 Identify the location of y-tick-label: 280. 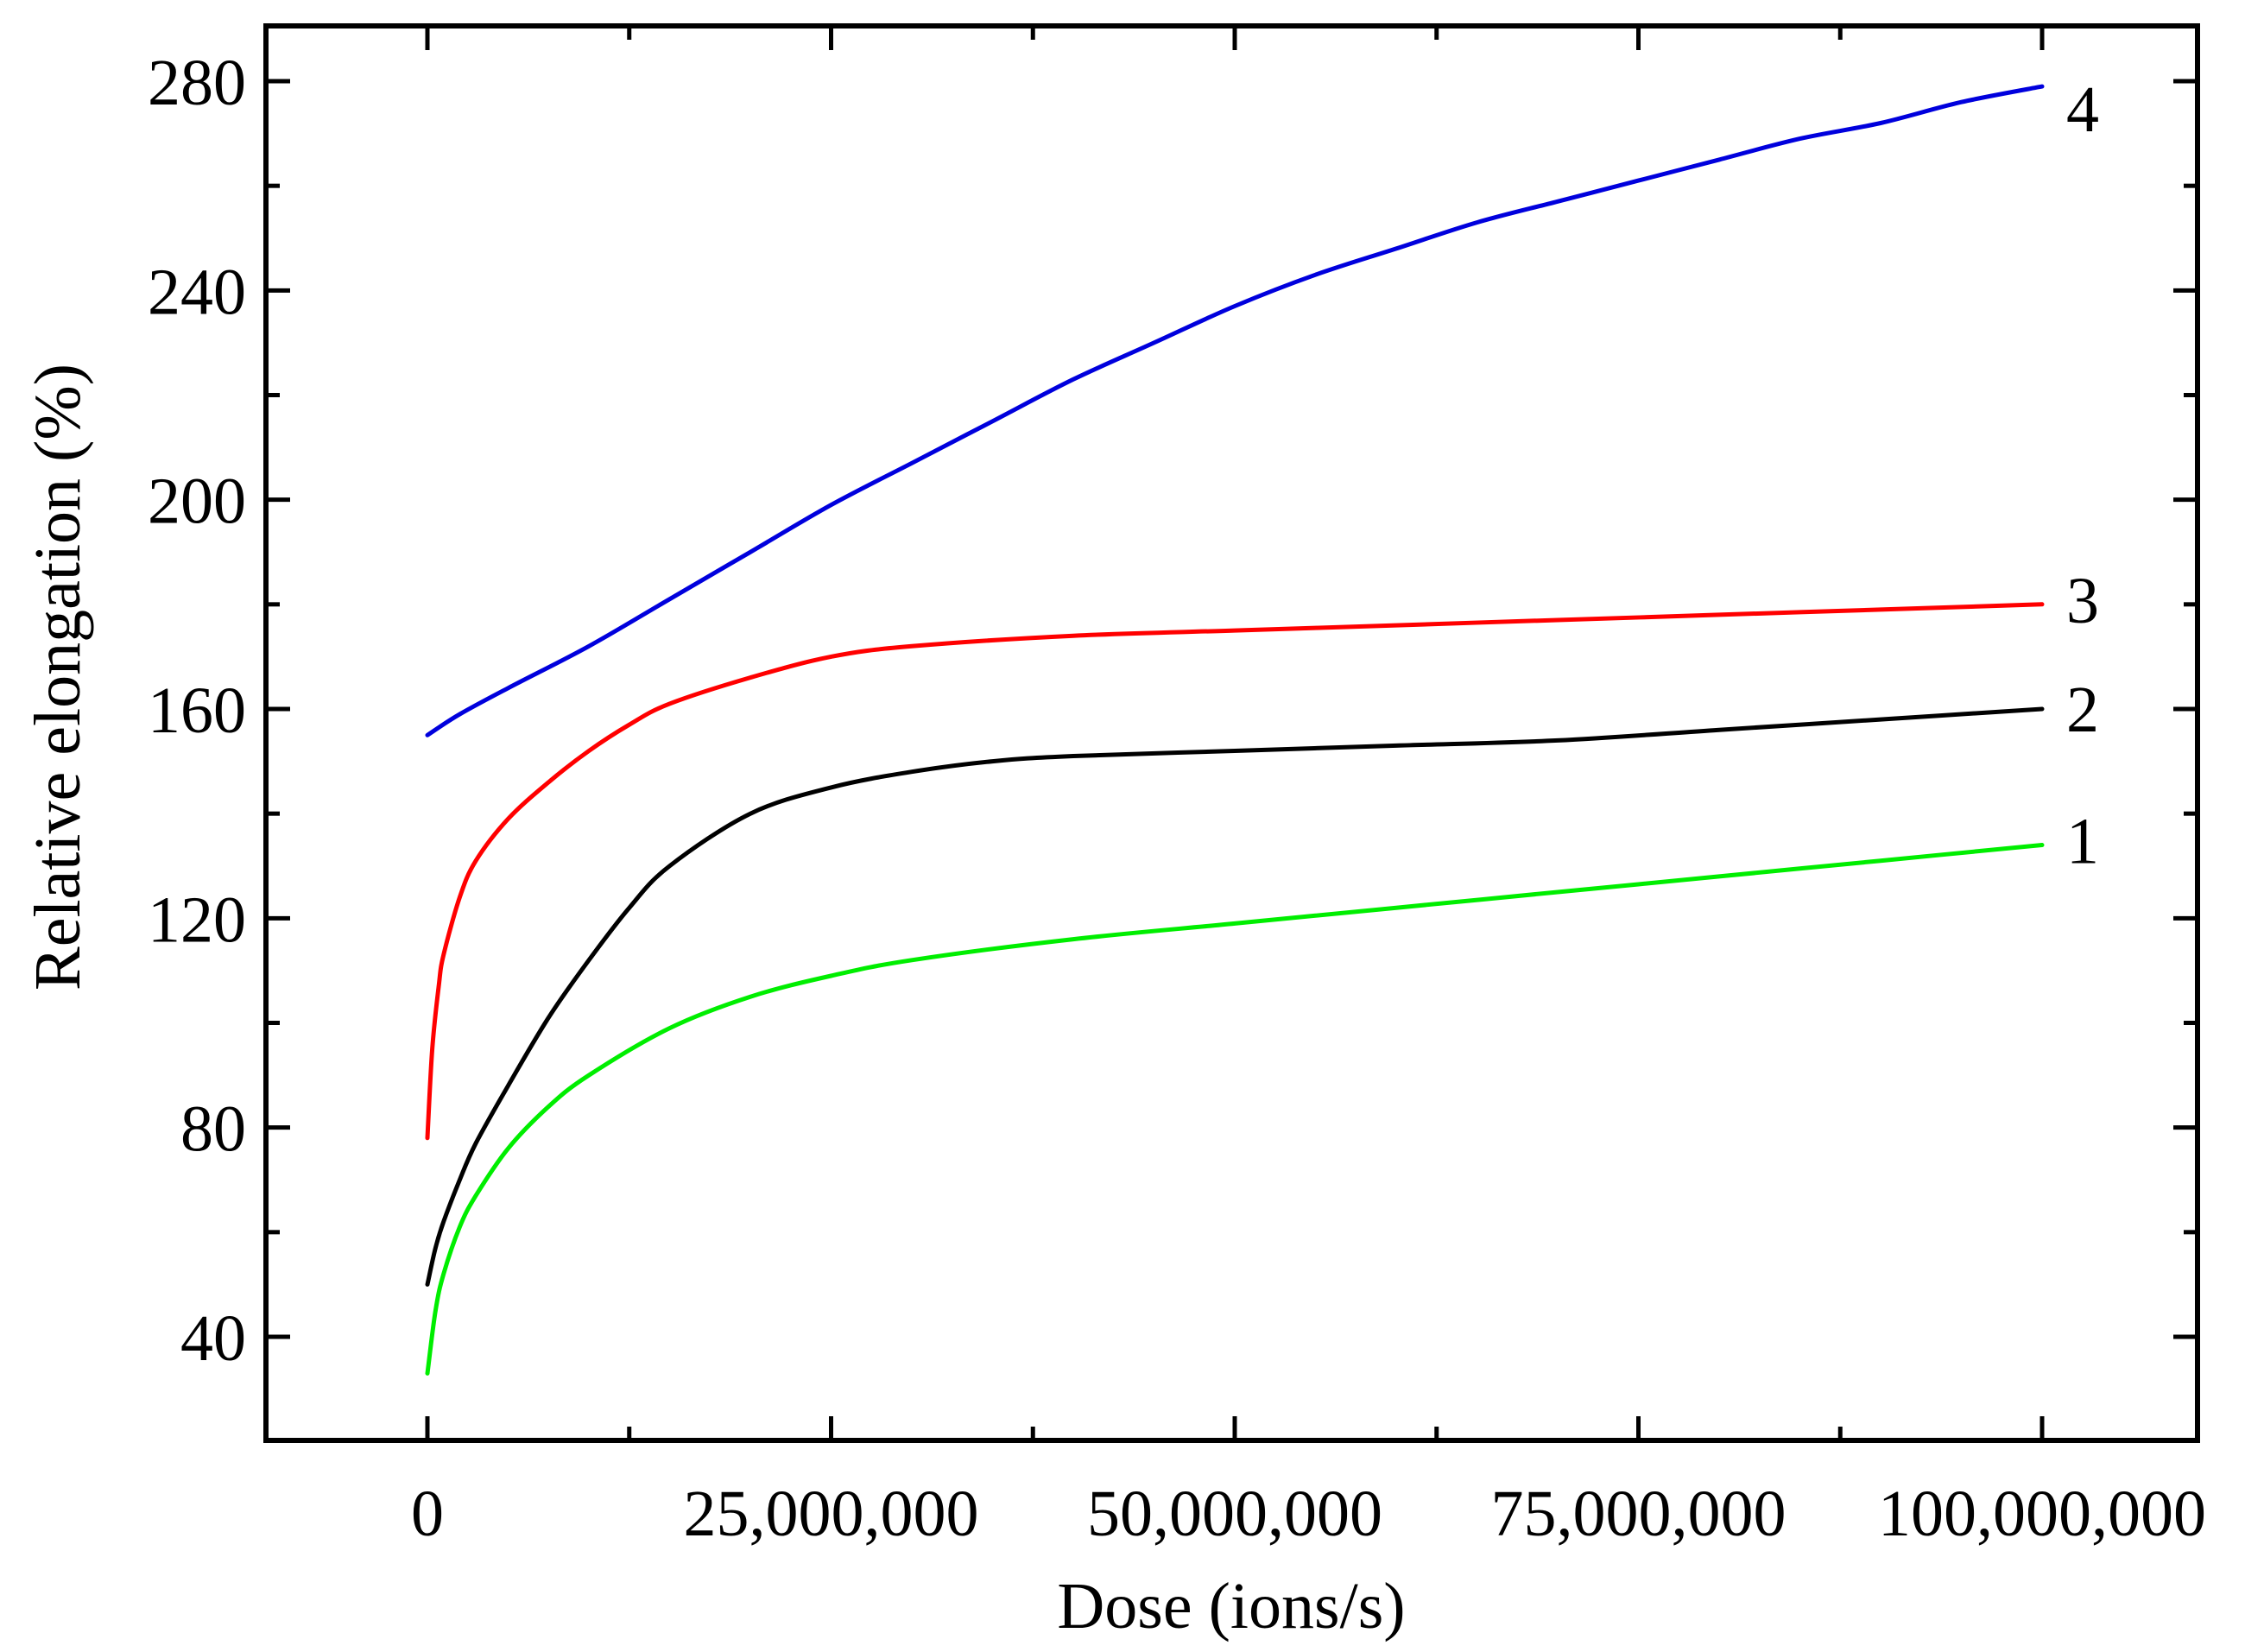
(197, 83).